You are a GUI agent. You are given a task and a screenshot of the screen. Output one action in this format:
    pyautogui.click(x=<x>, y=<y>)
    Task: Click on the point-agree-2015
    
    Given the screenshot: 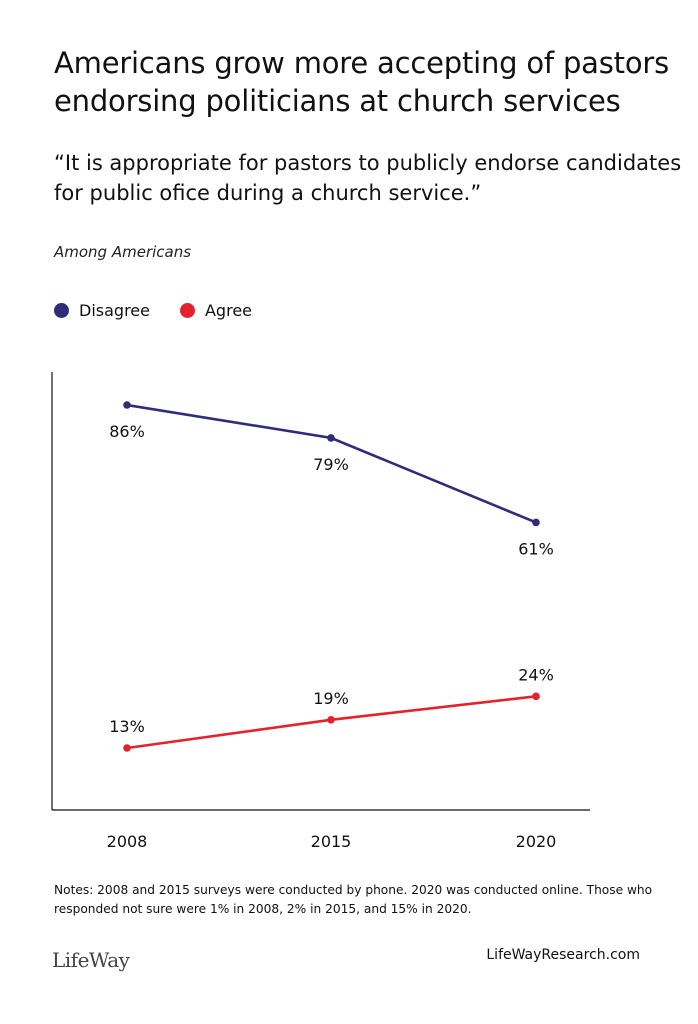 What is the action you would take?
    pyautogui.click(x=331, y=720)
    